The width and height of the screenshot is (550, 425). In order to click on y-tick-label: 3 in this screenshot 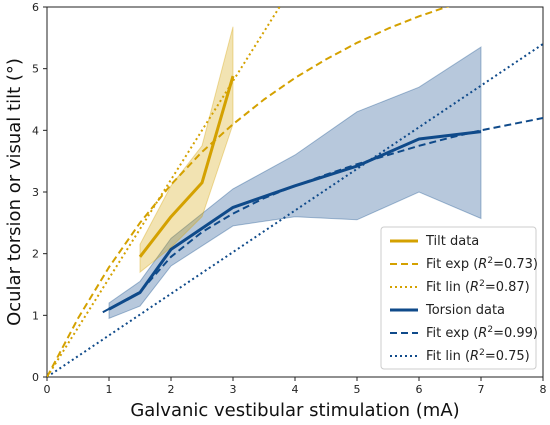, I will do `click(35, 192)`.